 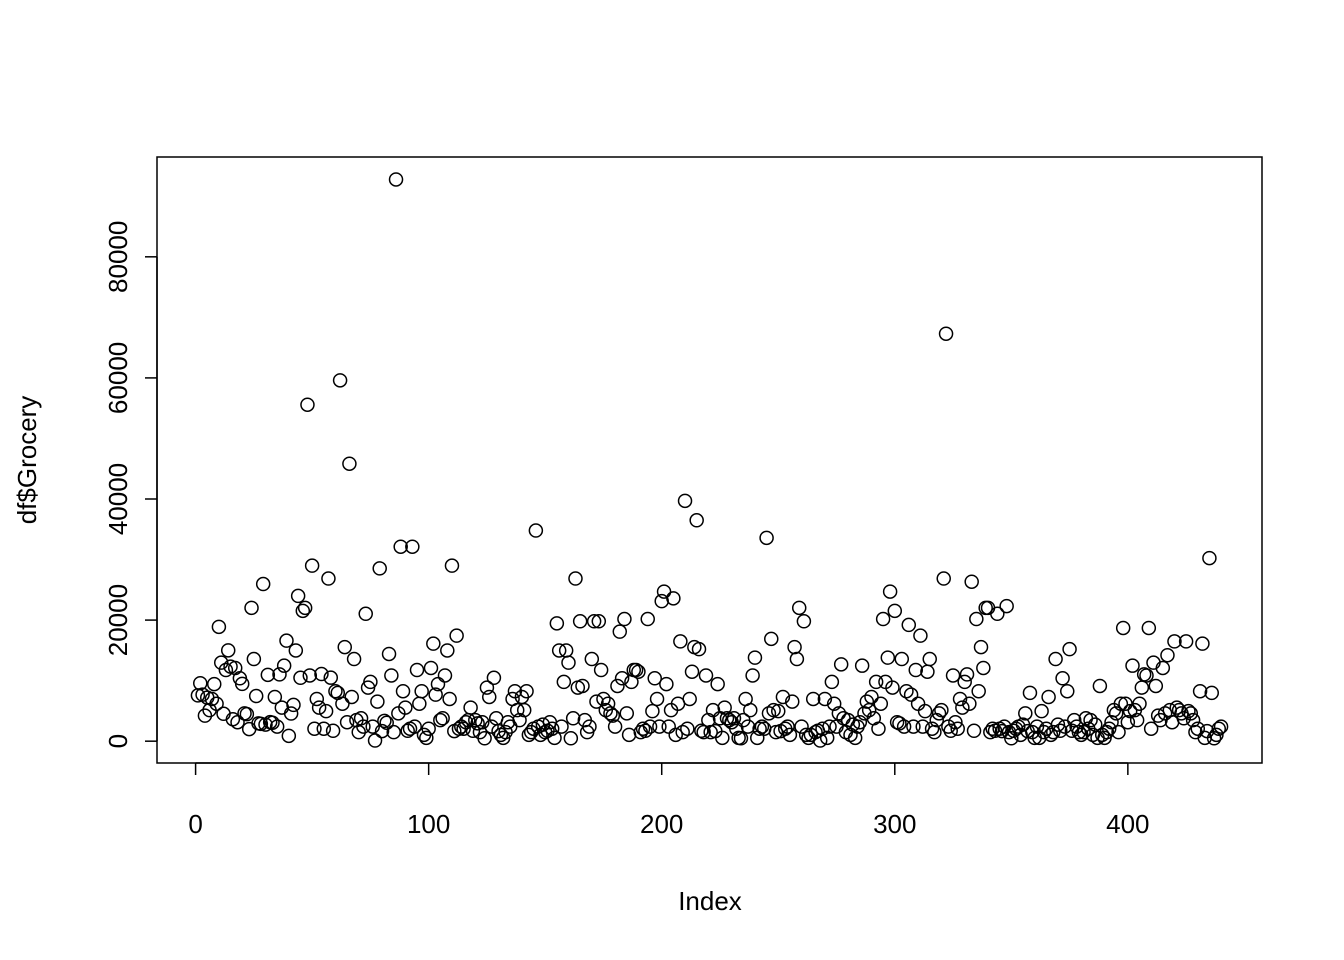 I want to click on y-tick-label: 40000, so click(x=118, y=499).